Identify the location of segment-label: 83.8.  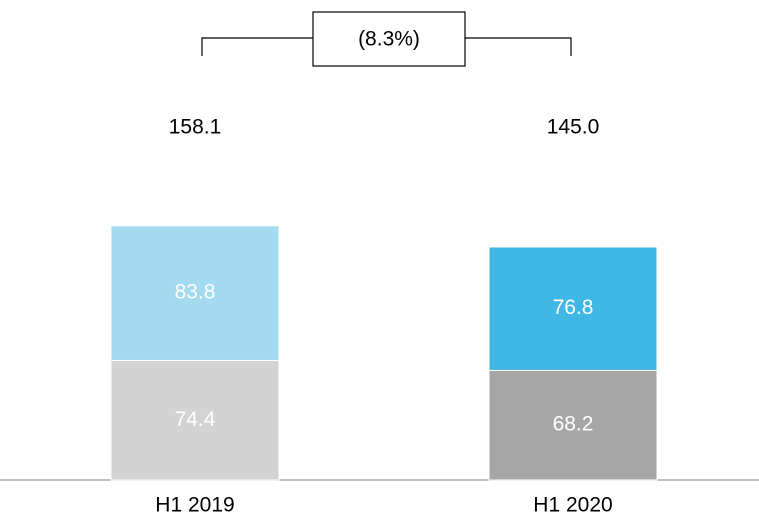
(195, 292).